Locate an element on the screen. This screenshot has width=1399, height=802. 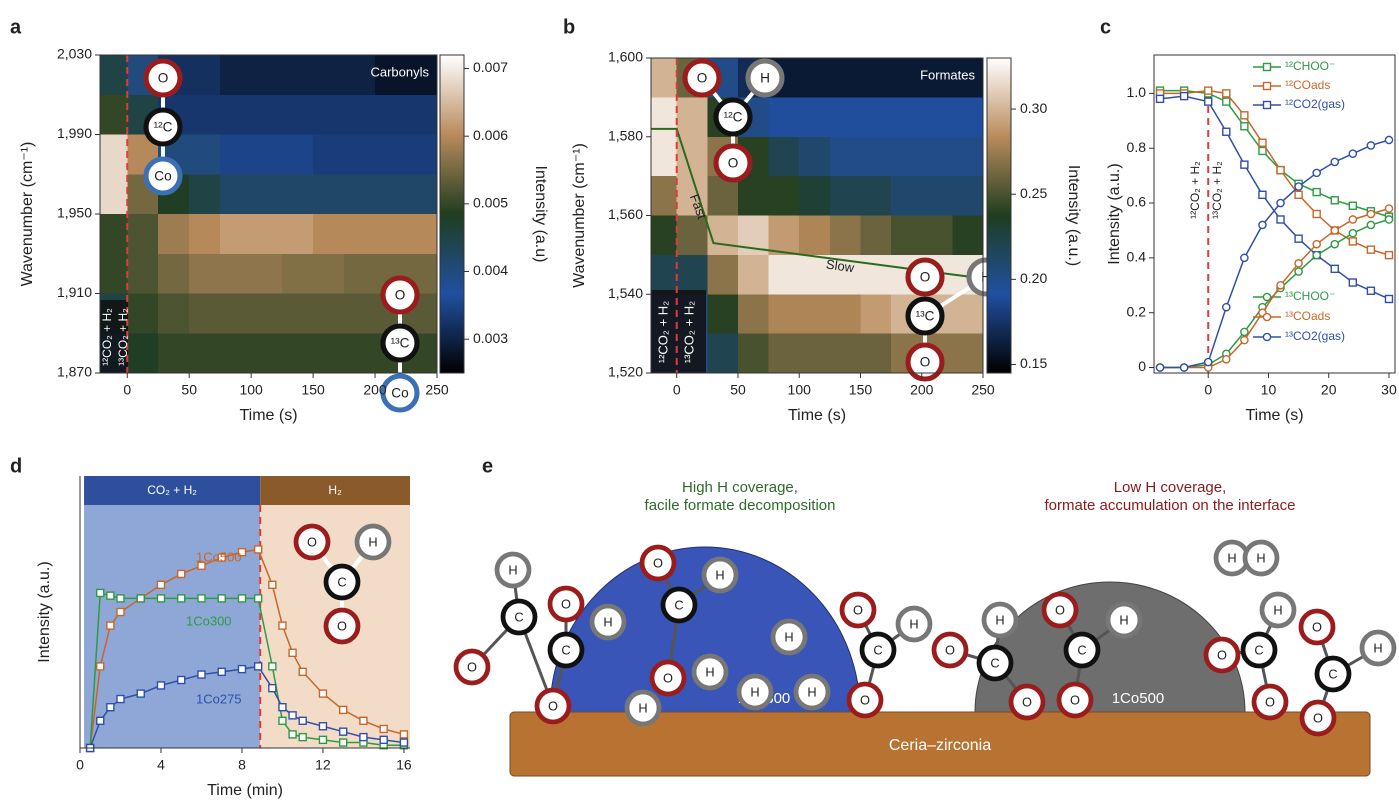
plot-frame is located at coordinates (1274, 214).